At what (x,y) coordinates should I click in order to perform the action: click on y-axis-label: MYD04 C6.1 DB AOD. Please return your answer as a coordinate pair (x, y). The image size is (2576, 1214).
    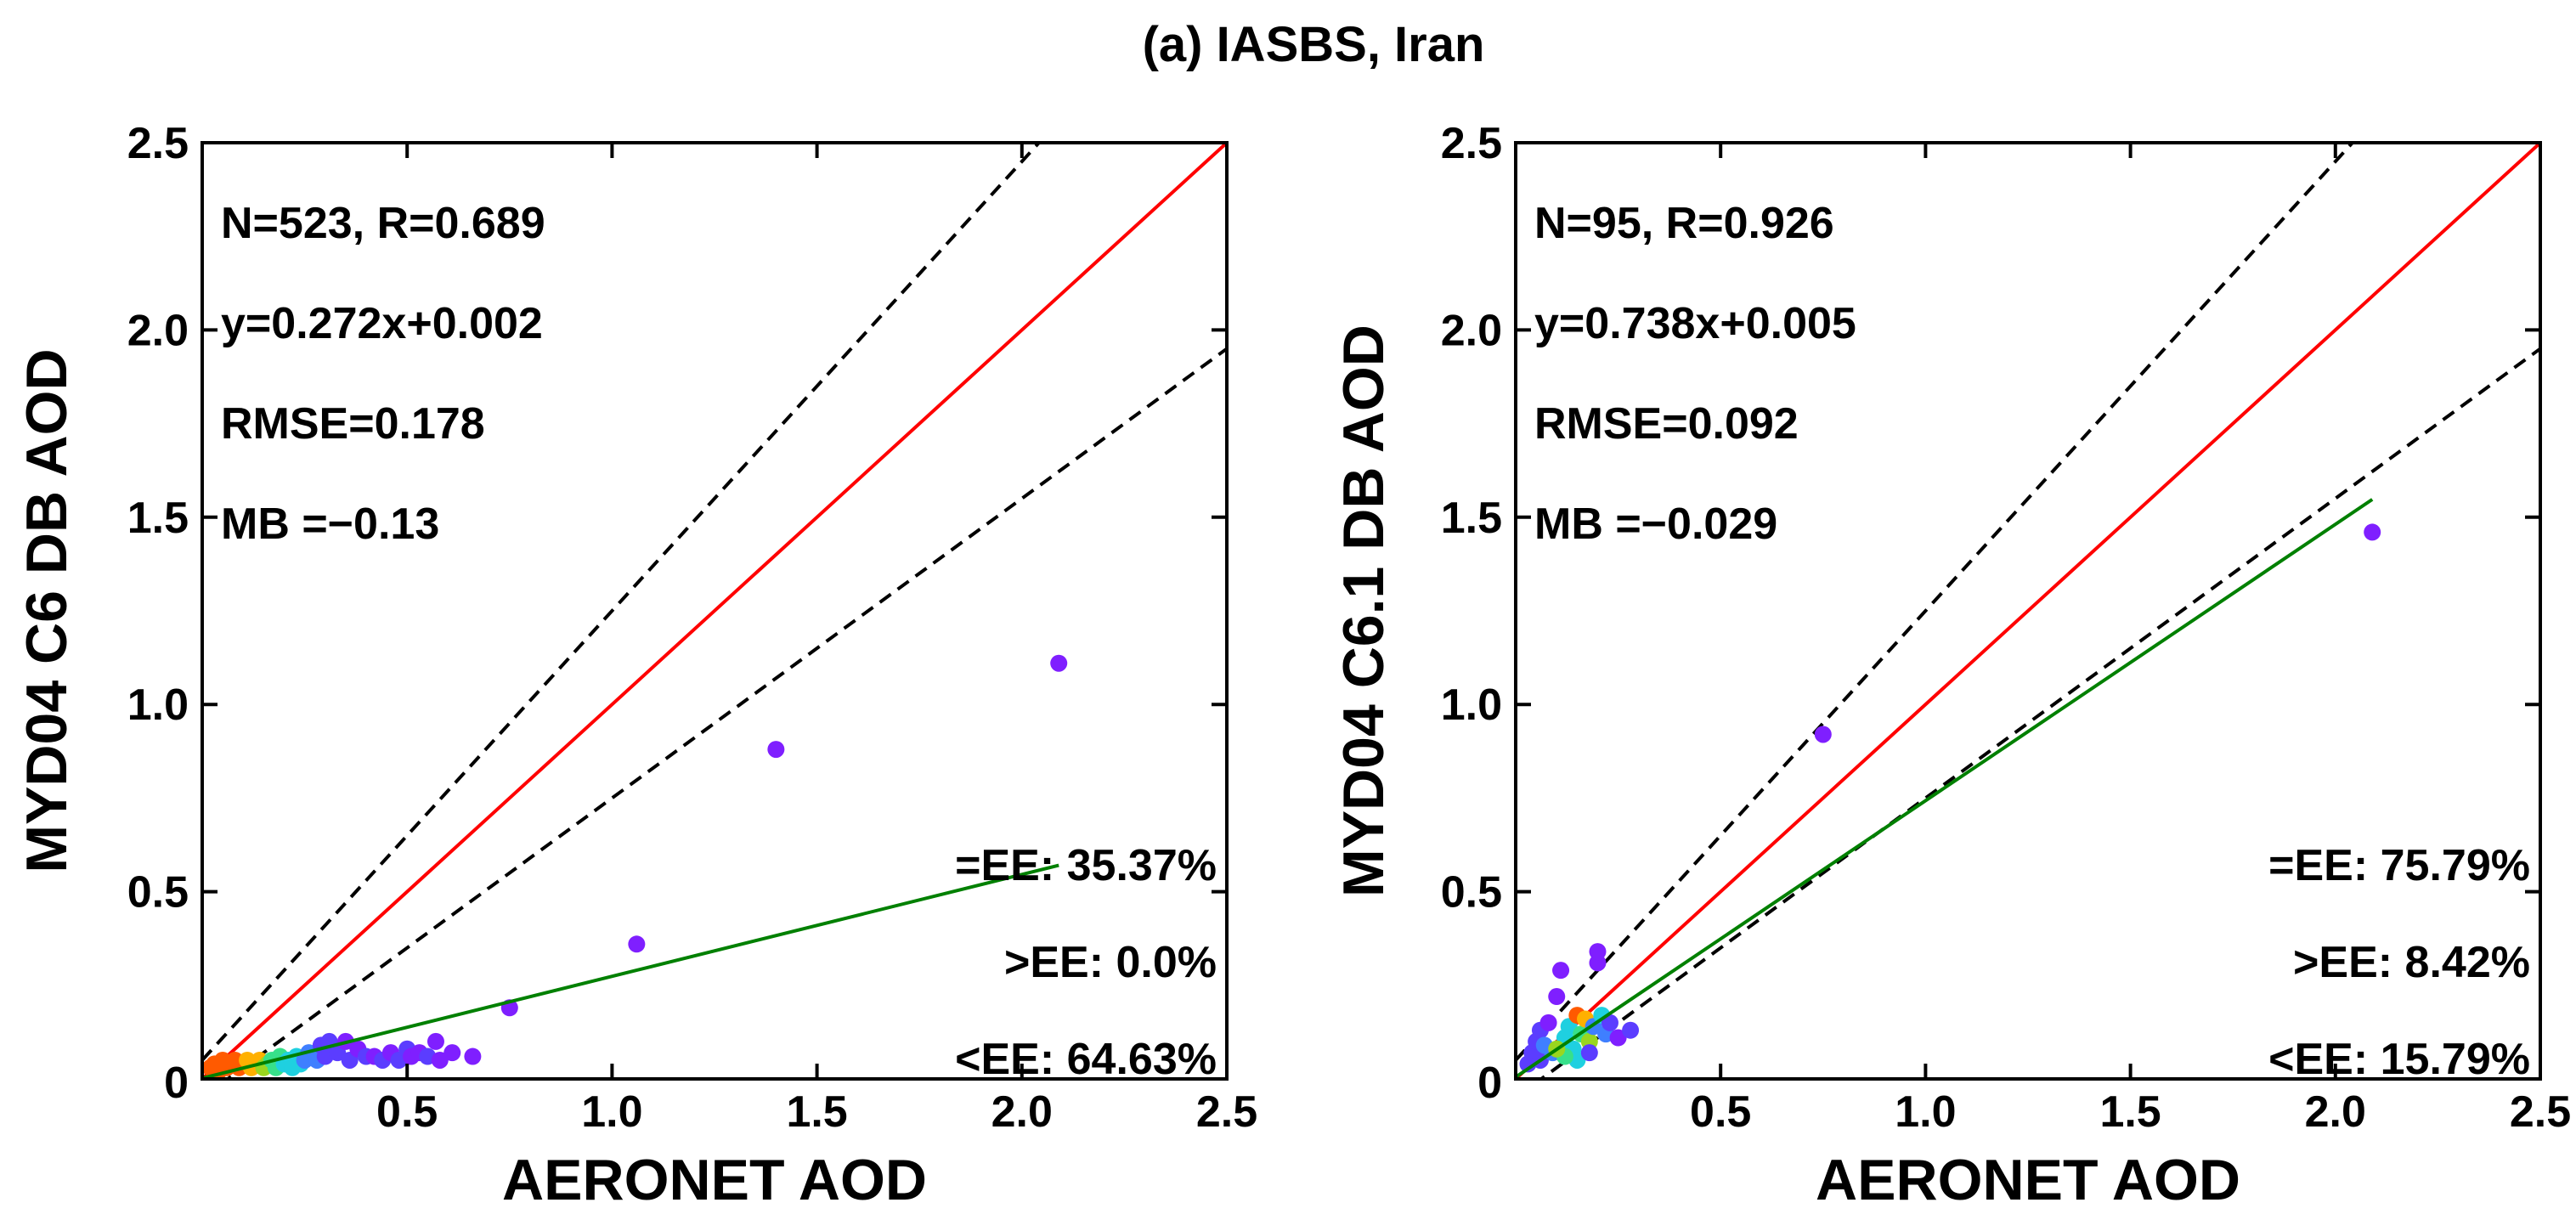
    Looking at the image, I should click on (1363, 611).